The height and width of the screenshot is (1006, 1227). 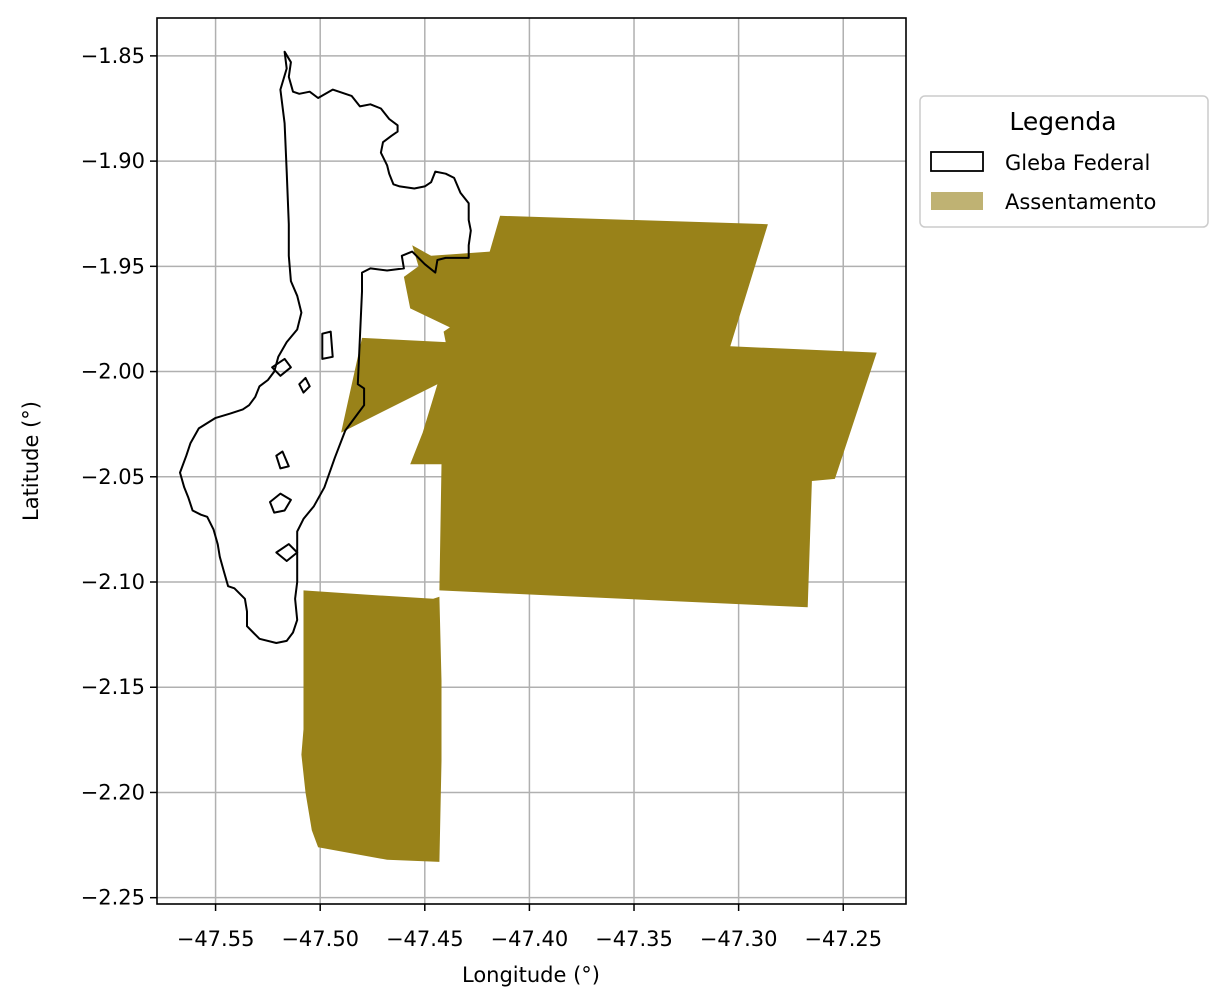 I want to click on y-tick-label: −1.85, so click(x=113, y=56).